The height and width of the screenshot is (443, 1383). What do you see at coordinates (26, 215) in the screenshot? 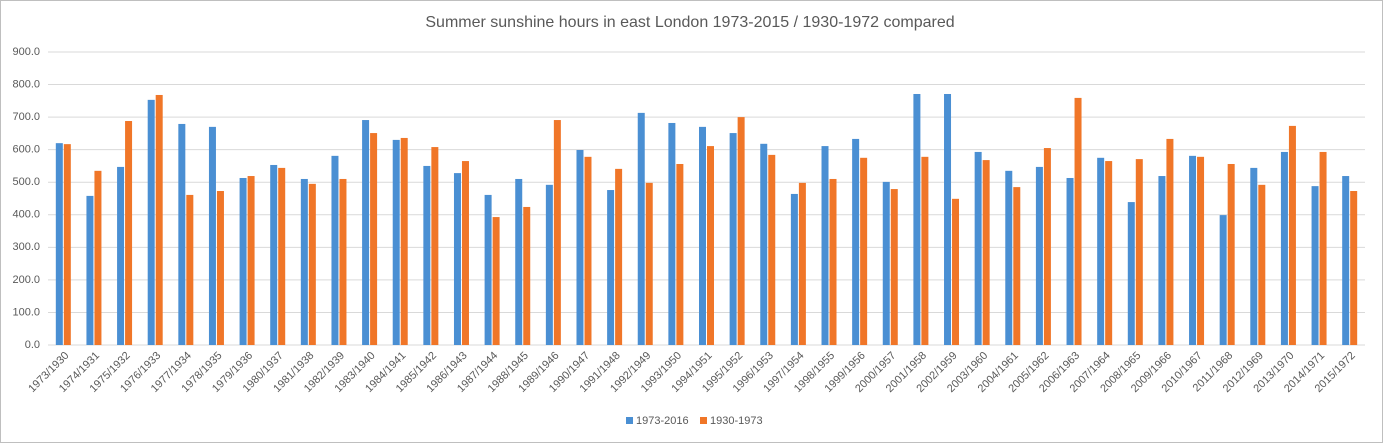
I see `y-tick-label: 400.0` at bounding box center [26, 215].